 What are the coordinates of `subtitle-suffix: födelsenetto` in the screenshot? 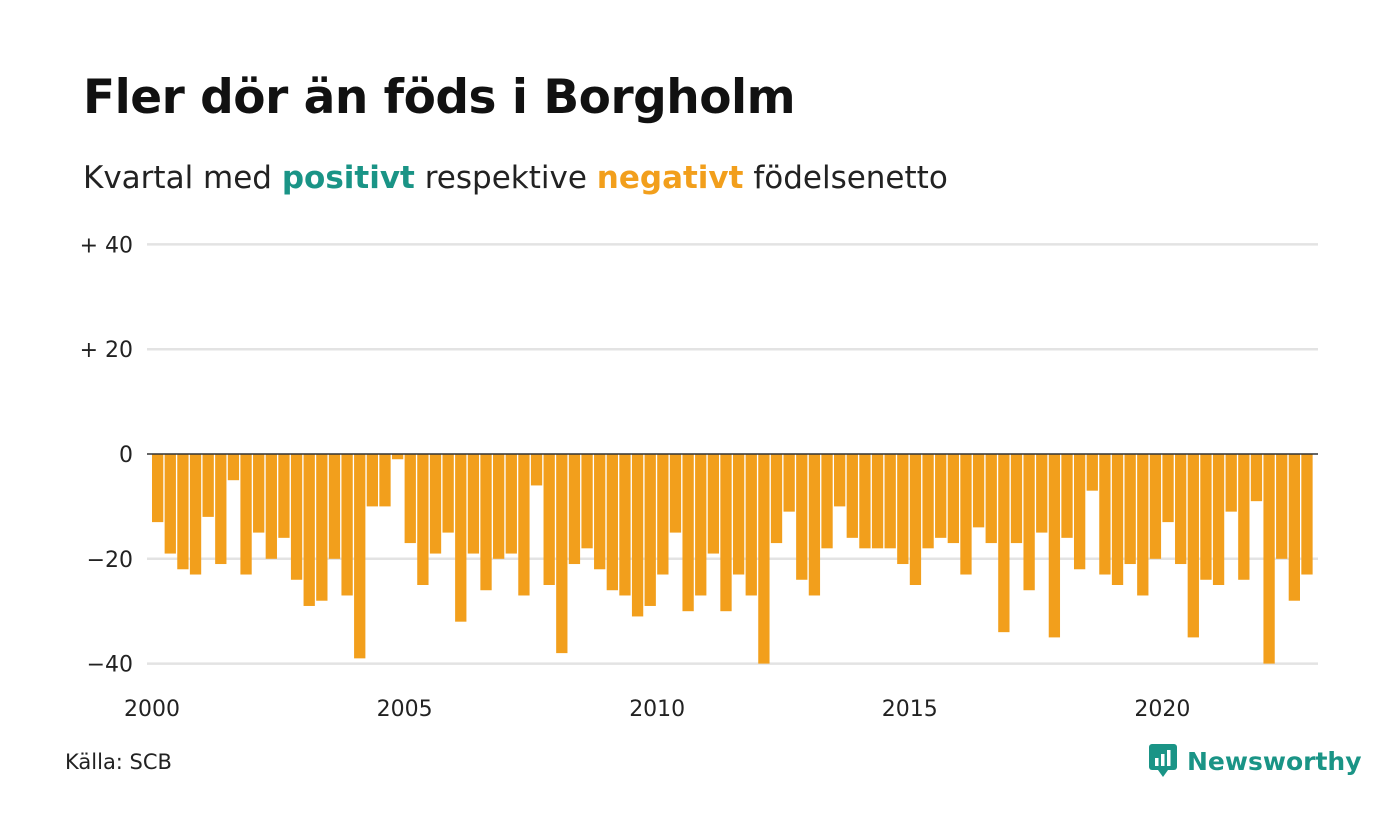 It's located at (845, 178).